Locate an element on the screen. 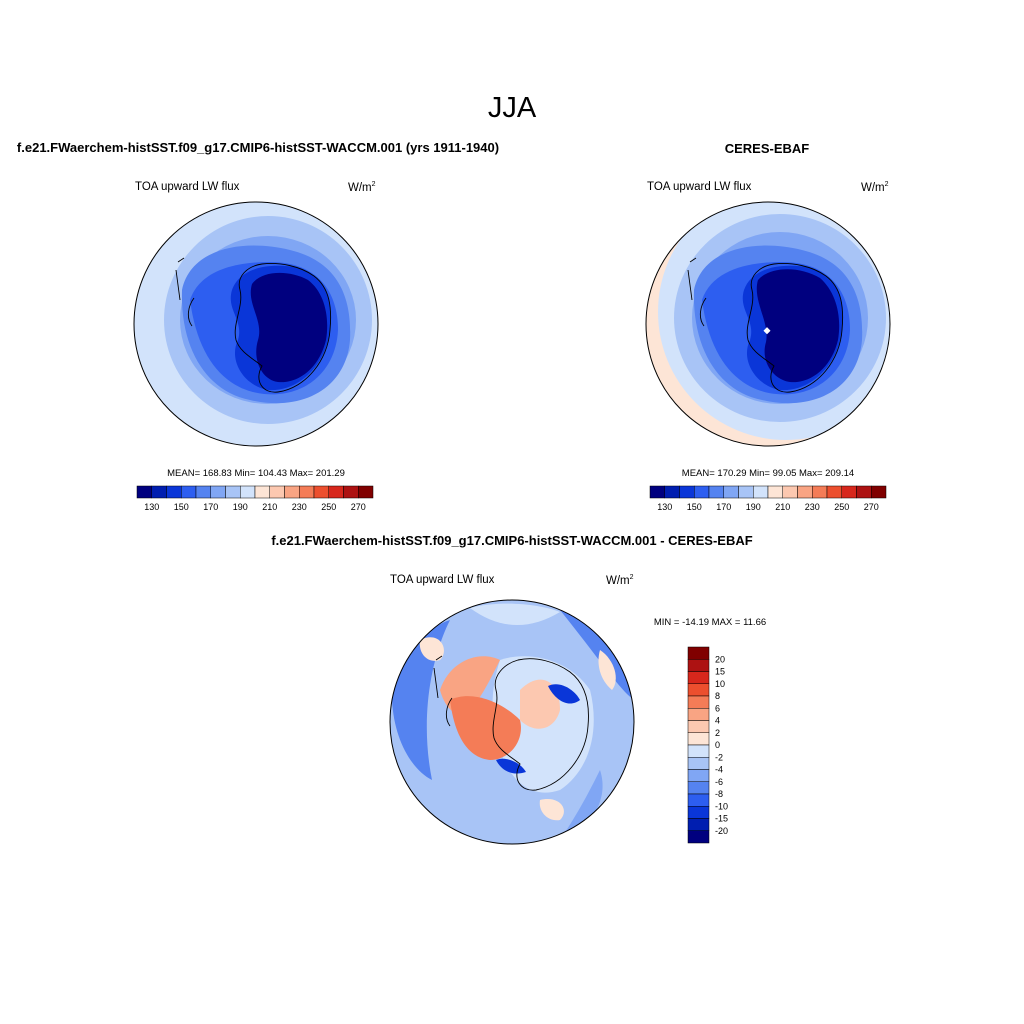  obs-map-border is located at coordinates (768, 324).